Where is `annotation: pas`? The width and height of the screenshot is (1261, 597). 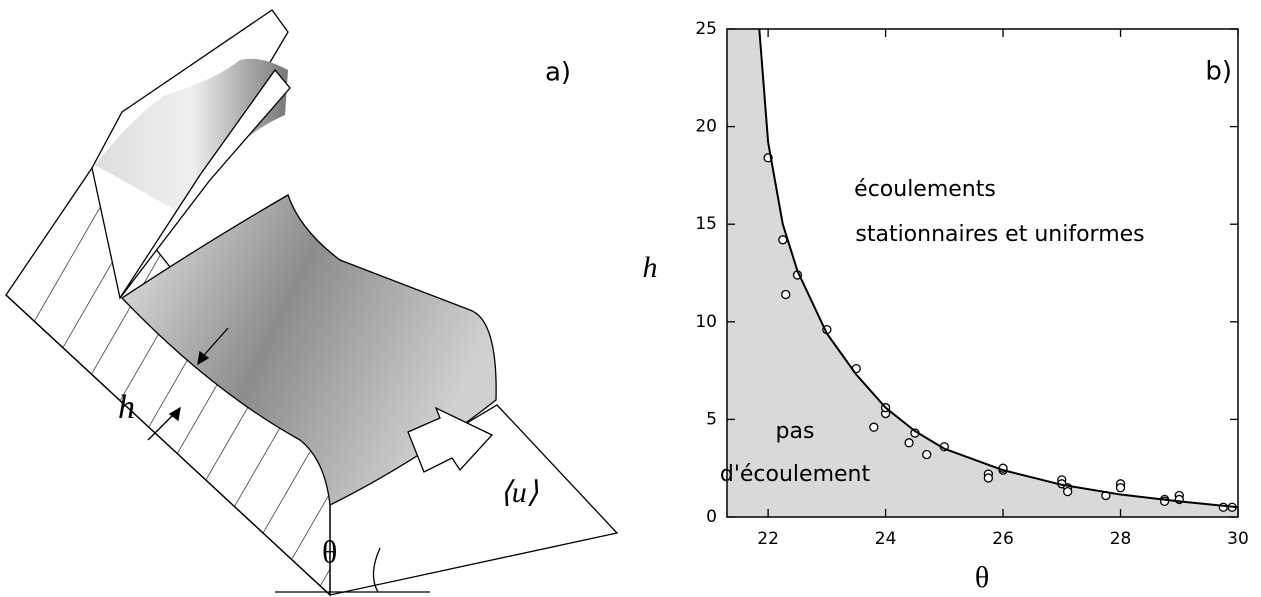
annotation: pas is located at coordinates (795, 431).